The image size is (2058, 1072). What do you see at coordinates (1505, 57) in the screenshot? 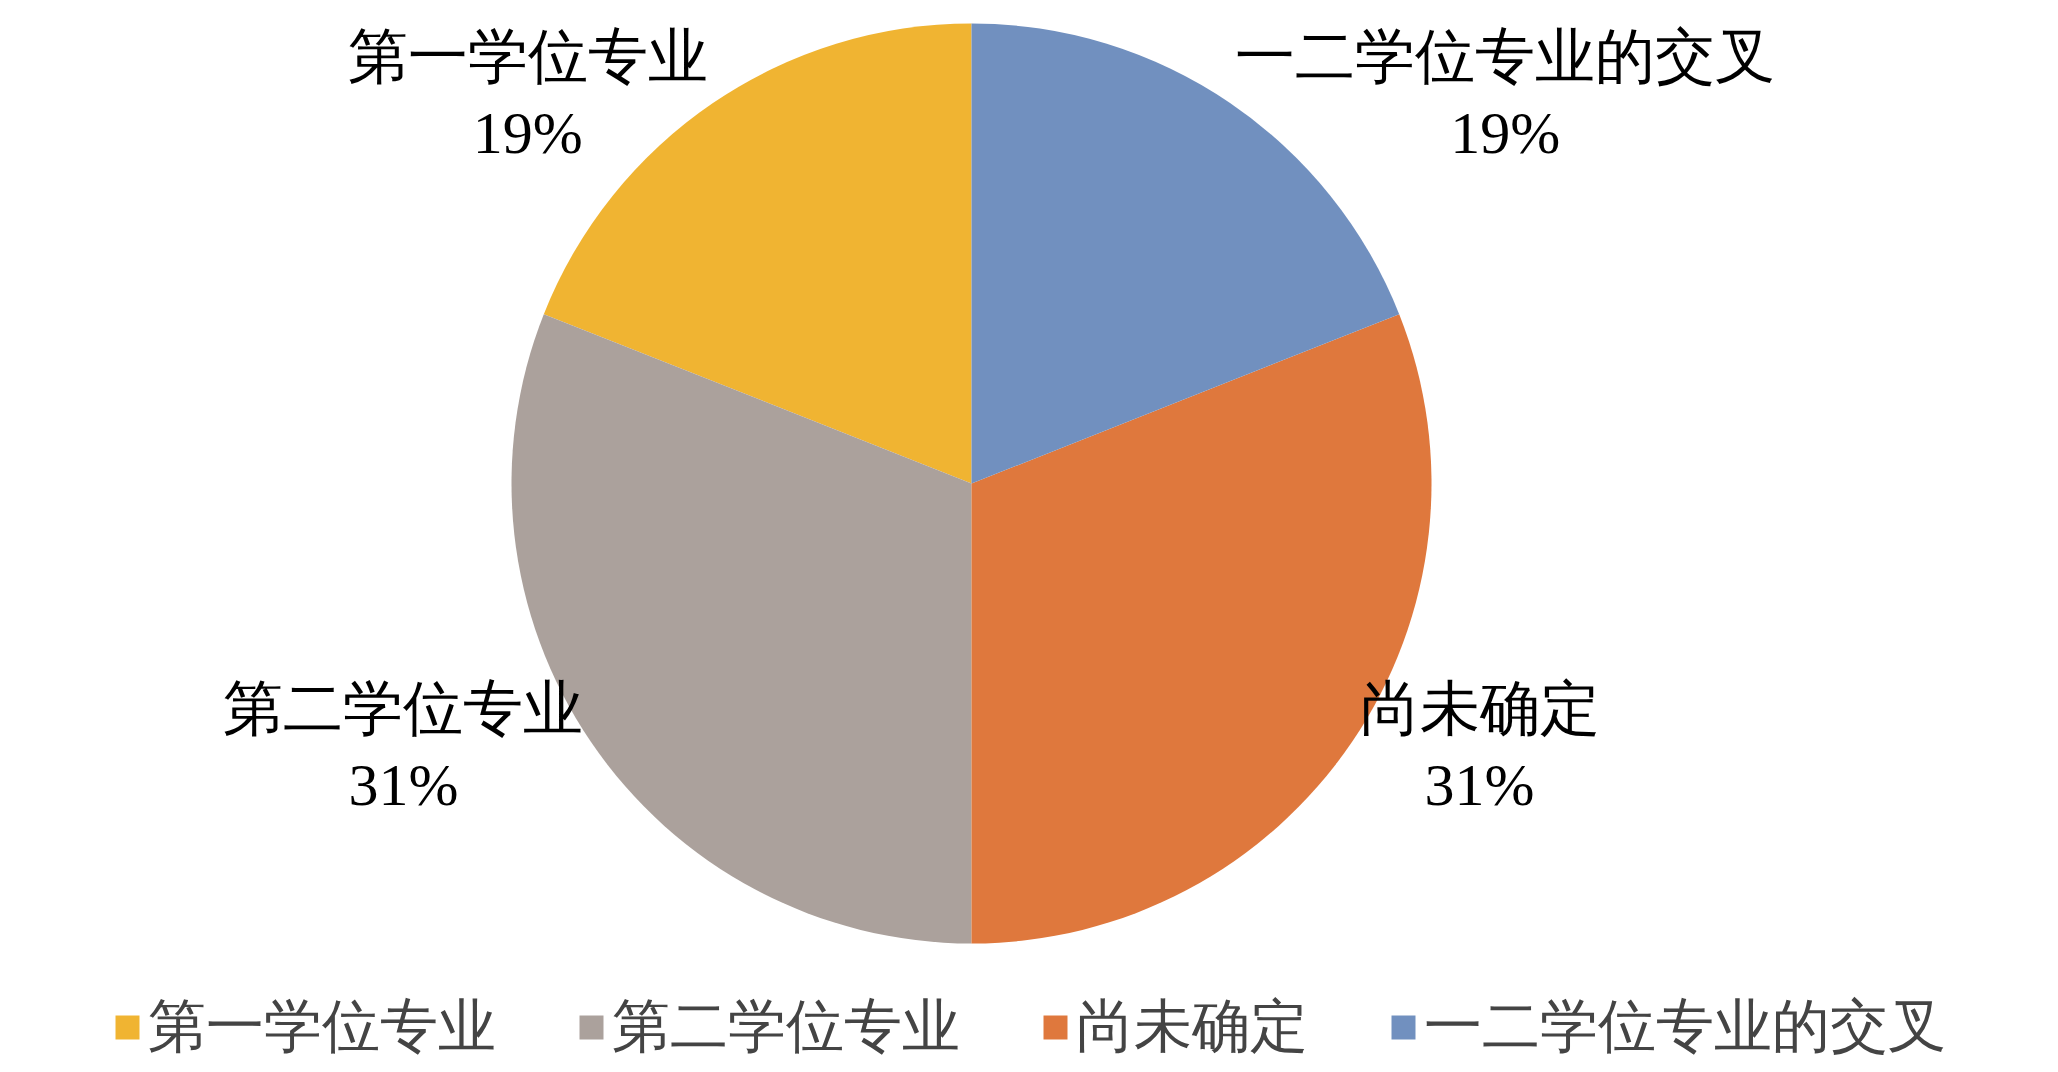
I see `slice-label: 一二学位专业的交叉` at bounding box center [1505, 57].